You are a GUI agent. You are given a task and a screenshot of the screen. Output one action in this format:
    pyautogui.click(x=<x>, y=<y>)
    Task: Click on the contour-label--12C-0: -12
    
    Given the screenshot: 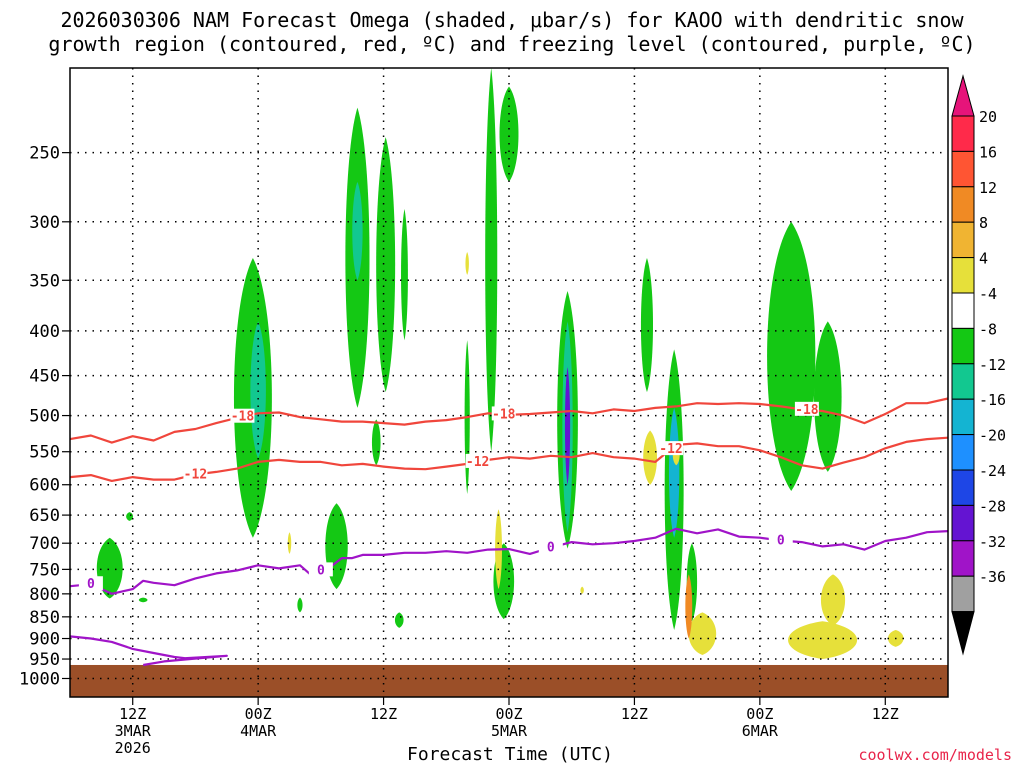 What is the action you would take?
    pyautogui.click(x=195, y=474)
    